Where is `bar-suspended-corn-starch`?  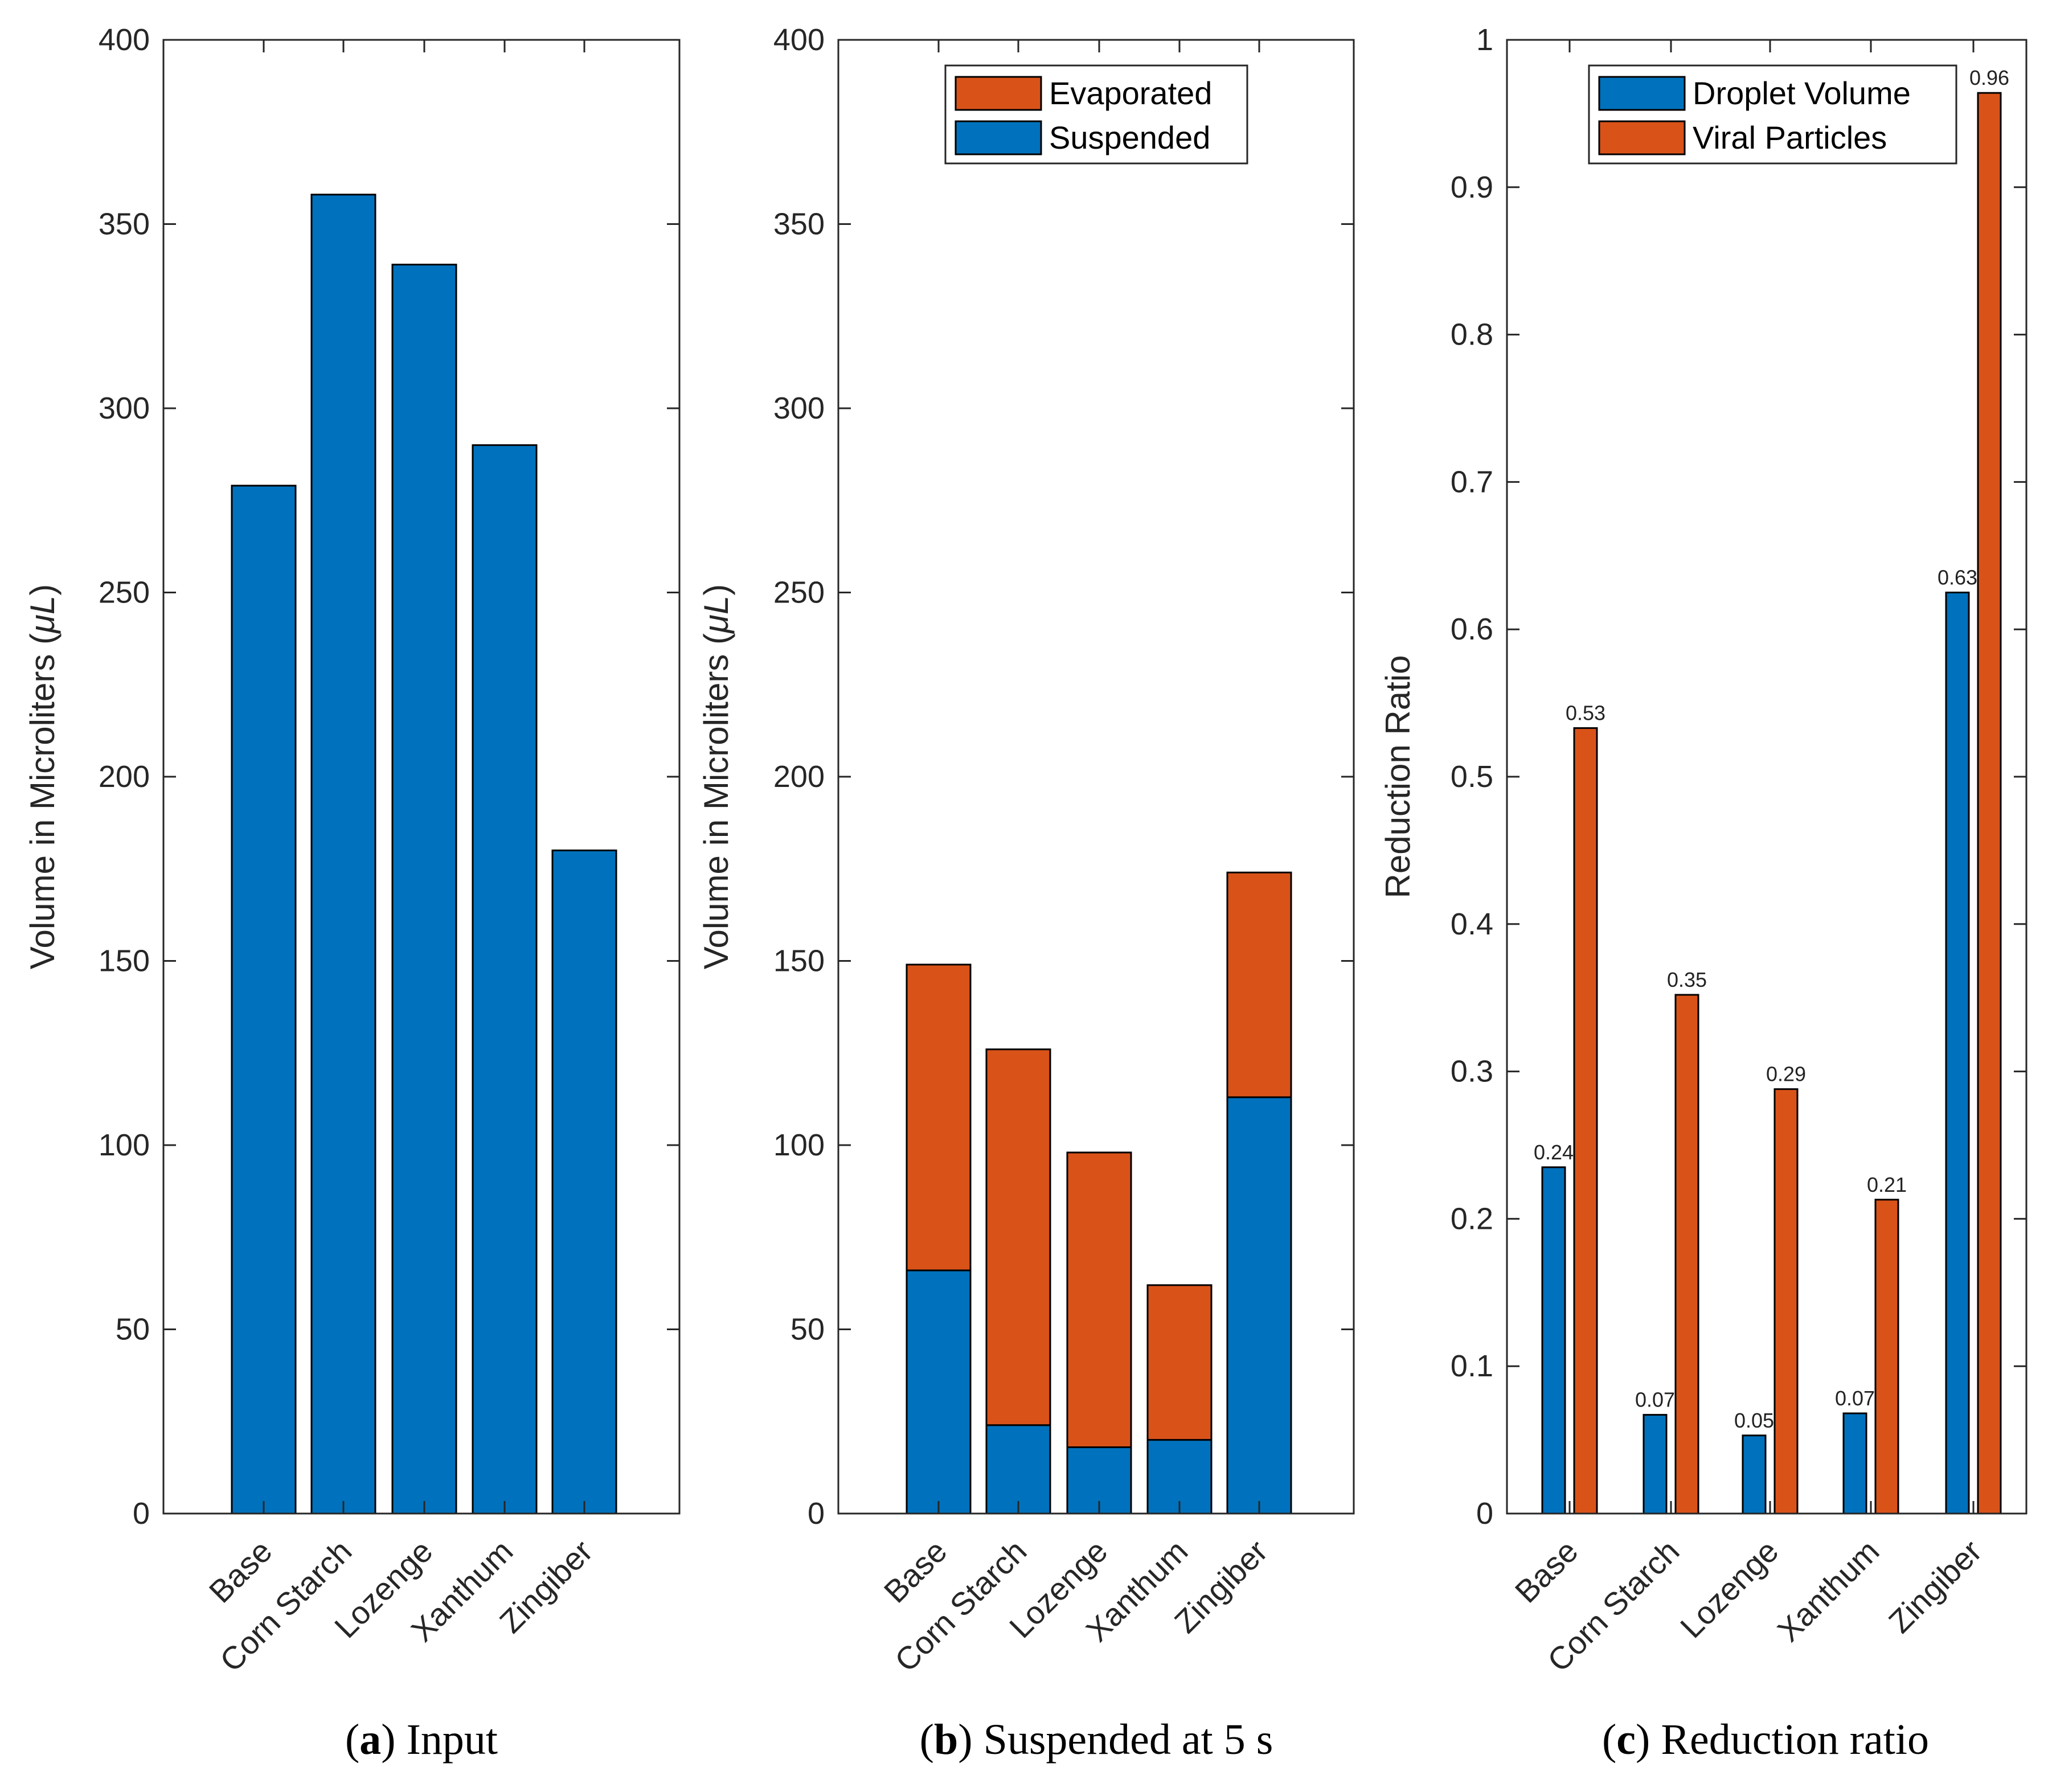 bar-suspended-corn-starch is located at coordinates (1018, 1470).